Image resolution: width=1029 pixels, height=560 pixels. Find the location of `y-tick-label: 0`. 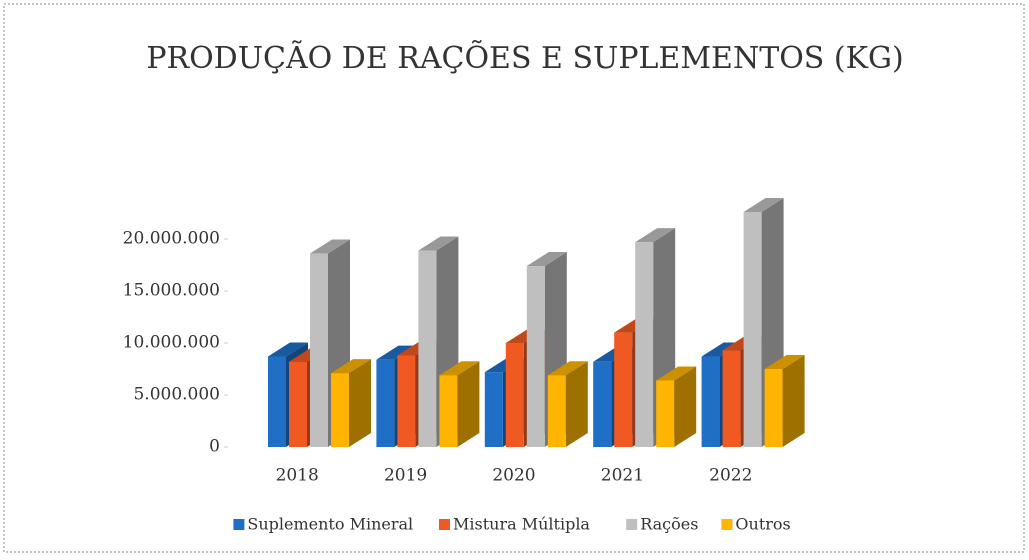

y-tick-label: 0 is located at coordinates (214, 447).